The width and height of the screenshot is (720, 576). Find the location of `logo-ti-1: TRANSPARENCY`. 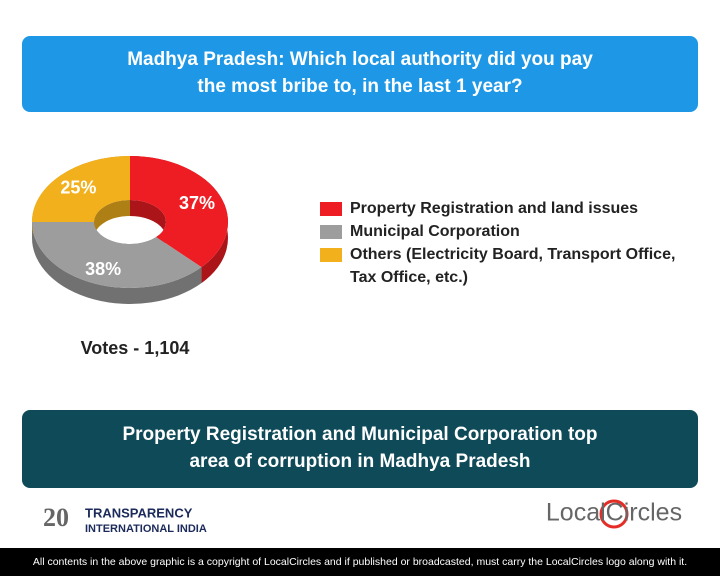

logo-ti-1: TRANSPARENCY is located at coordinates (139, 512).